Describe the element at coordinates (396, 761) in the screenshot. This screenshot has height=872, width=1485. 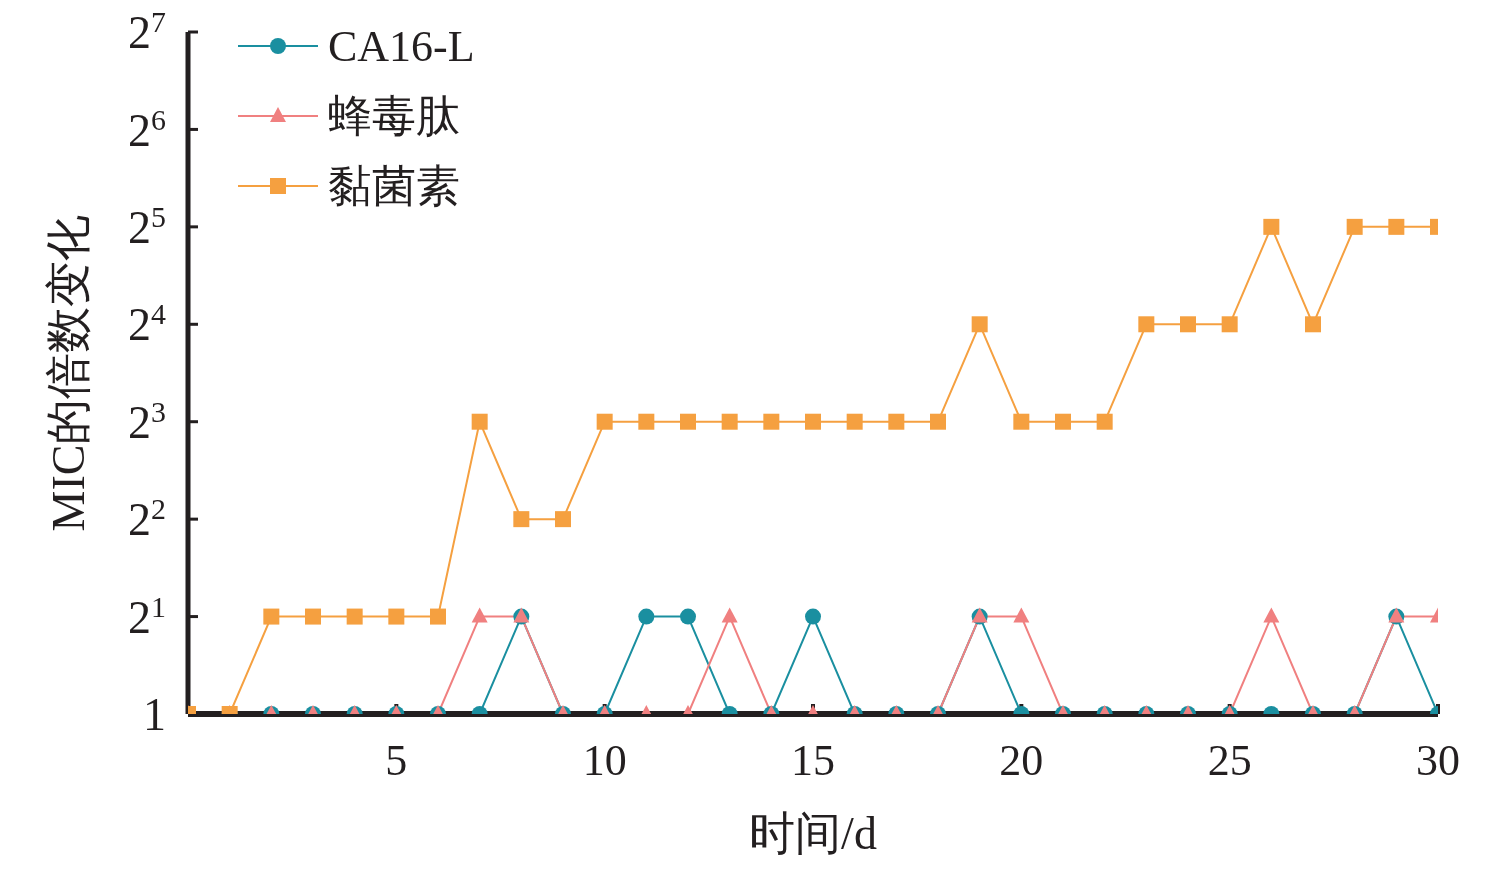
I see `x-tick-label: 5` at that location.